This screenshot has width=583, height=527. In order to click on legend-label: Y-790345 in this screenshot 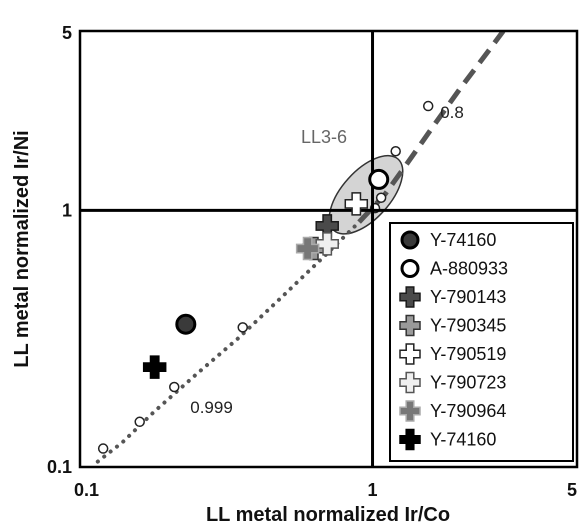, I will do `click(468, 326)`.